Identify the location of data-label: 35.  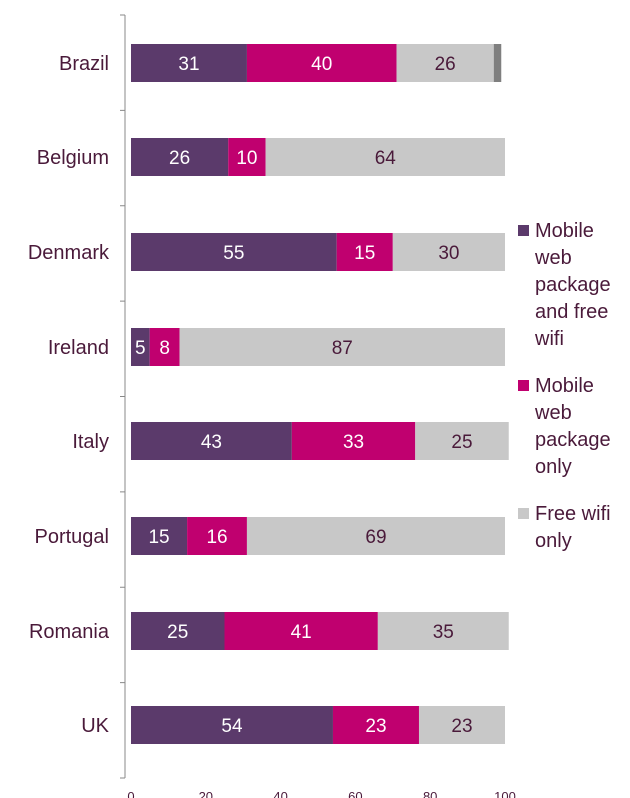
(443, 632).